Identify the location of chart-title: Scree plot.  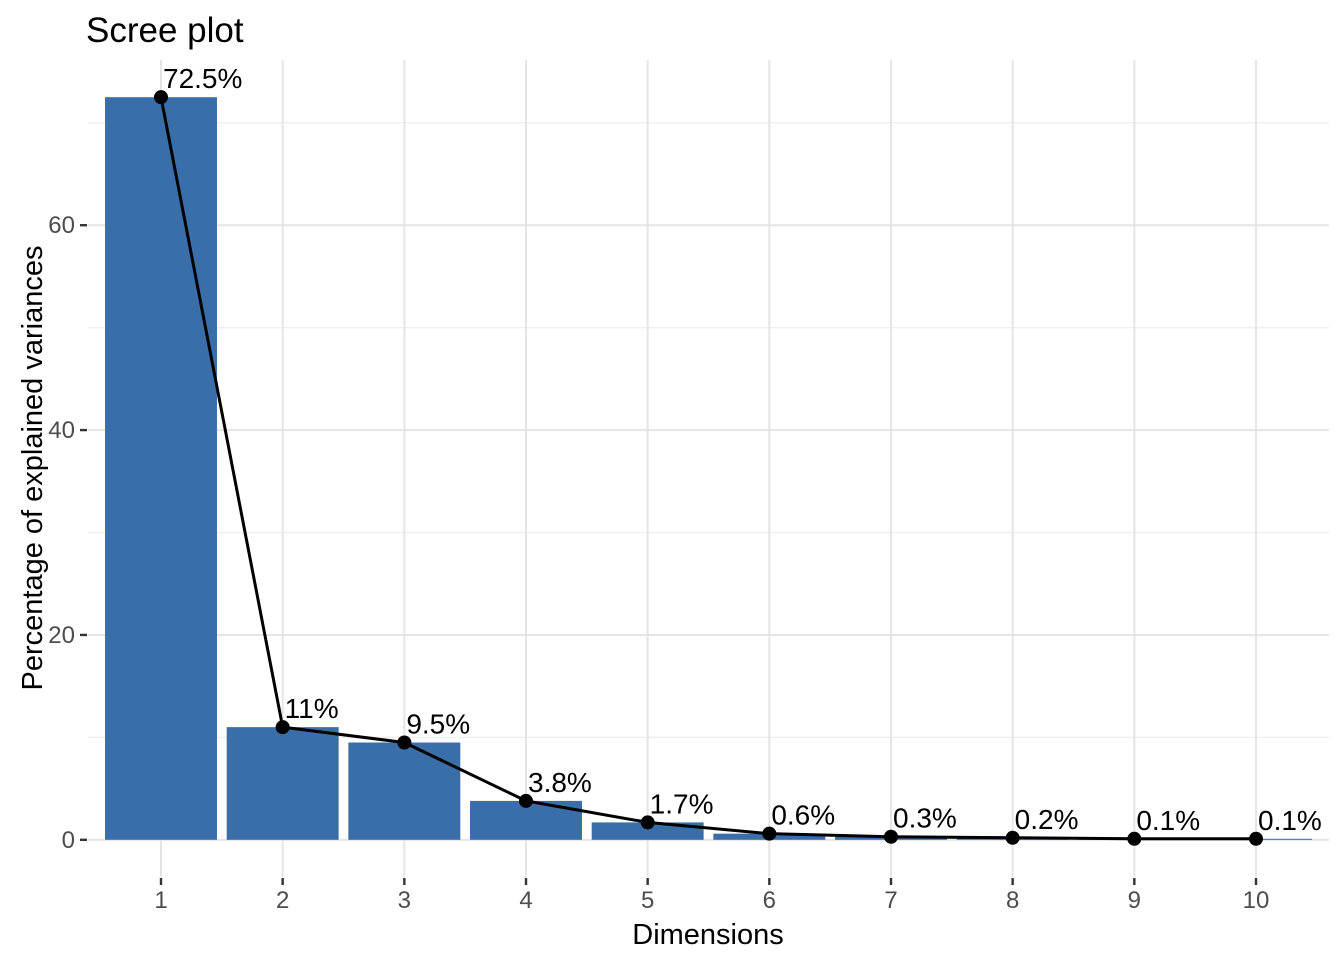
(165, 30).